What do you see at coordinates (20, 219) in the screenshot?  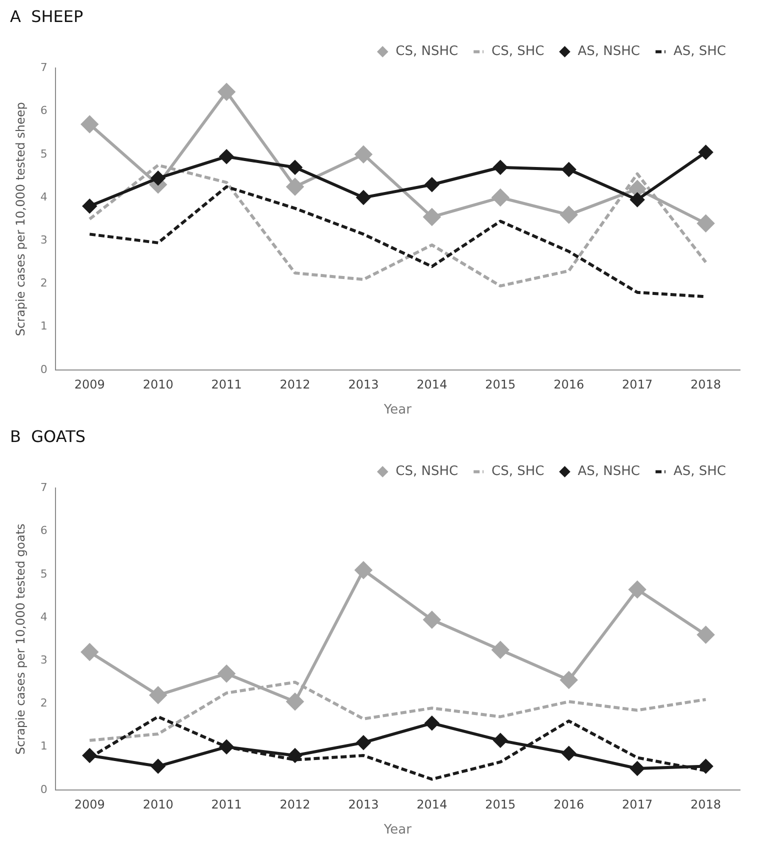 I see `y-axis-title: Scrapie cases per 10,000 tested sheep` at bounding box center [20, 219].